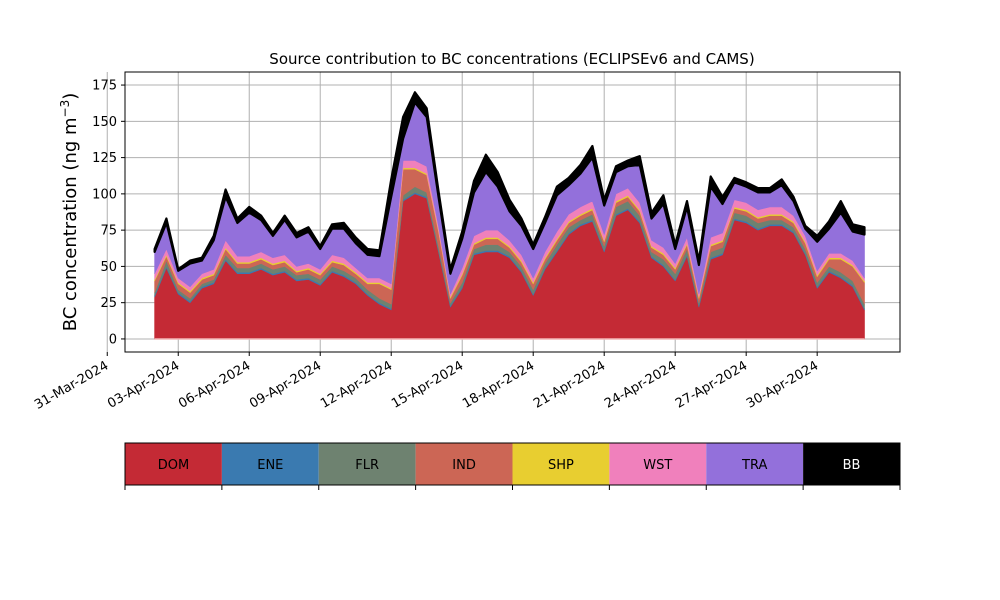 The width and height of the screenshot is (1000, 600). I want to click on legend-label-tra: TRA, so click(754, 465).